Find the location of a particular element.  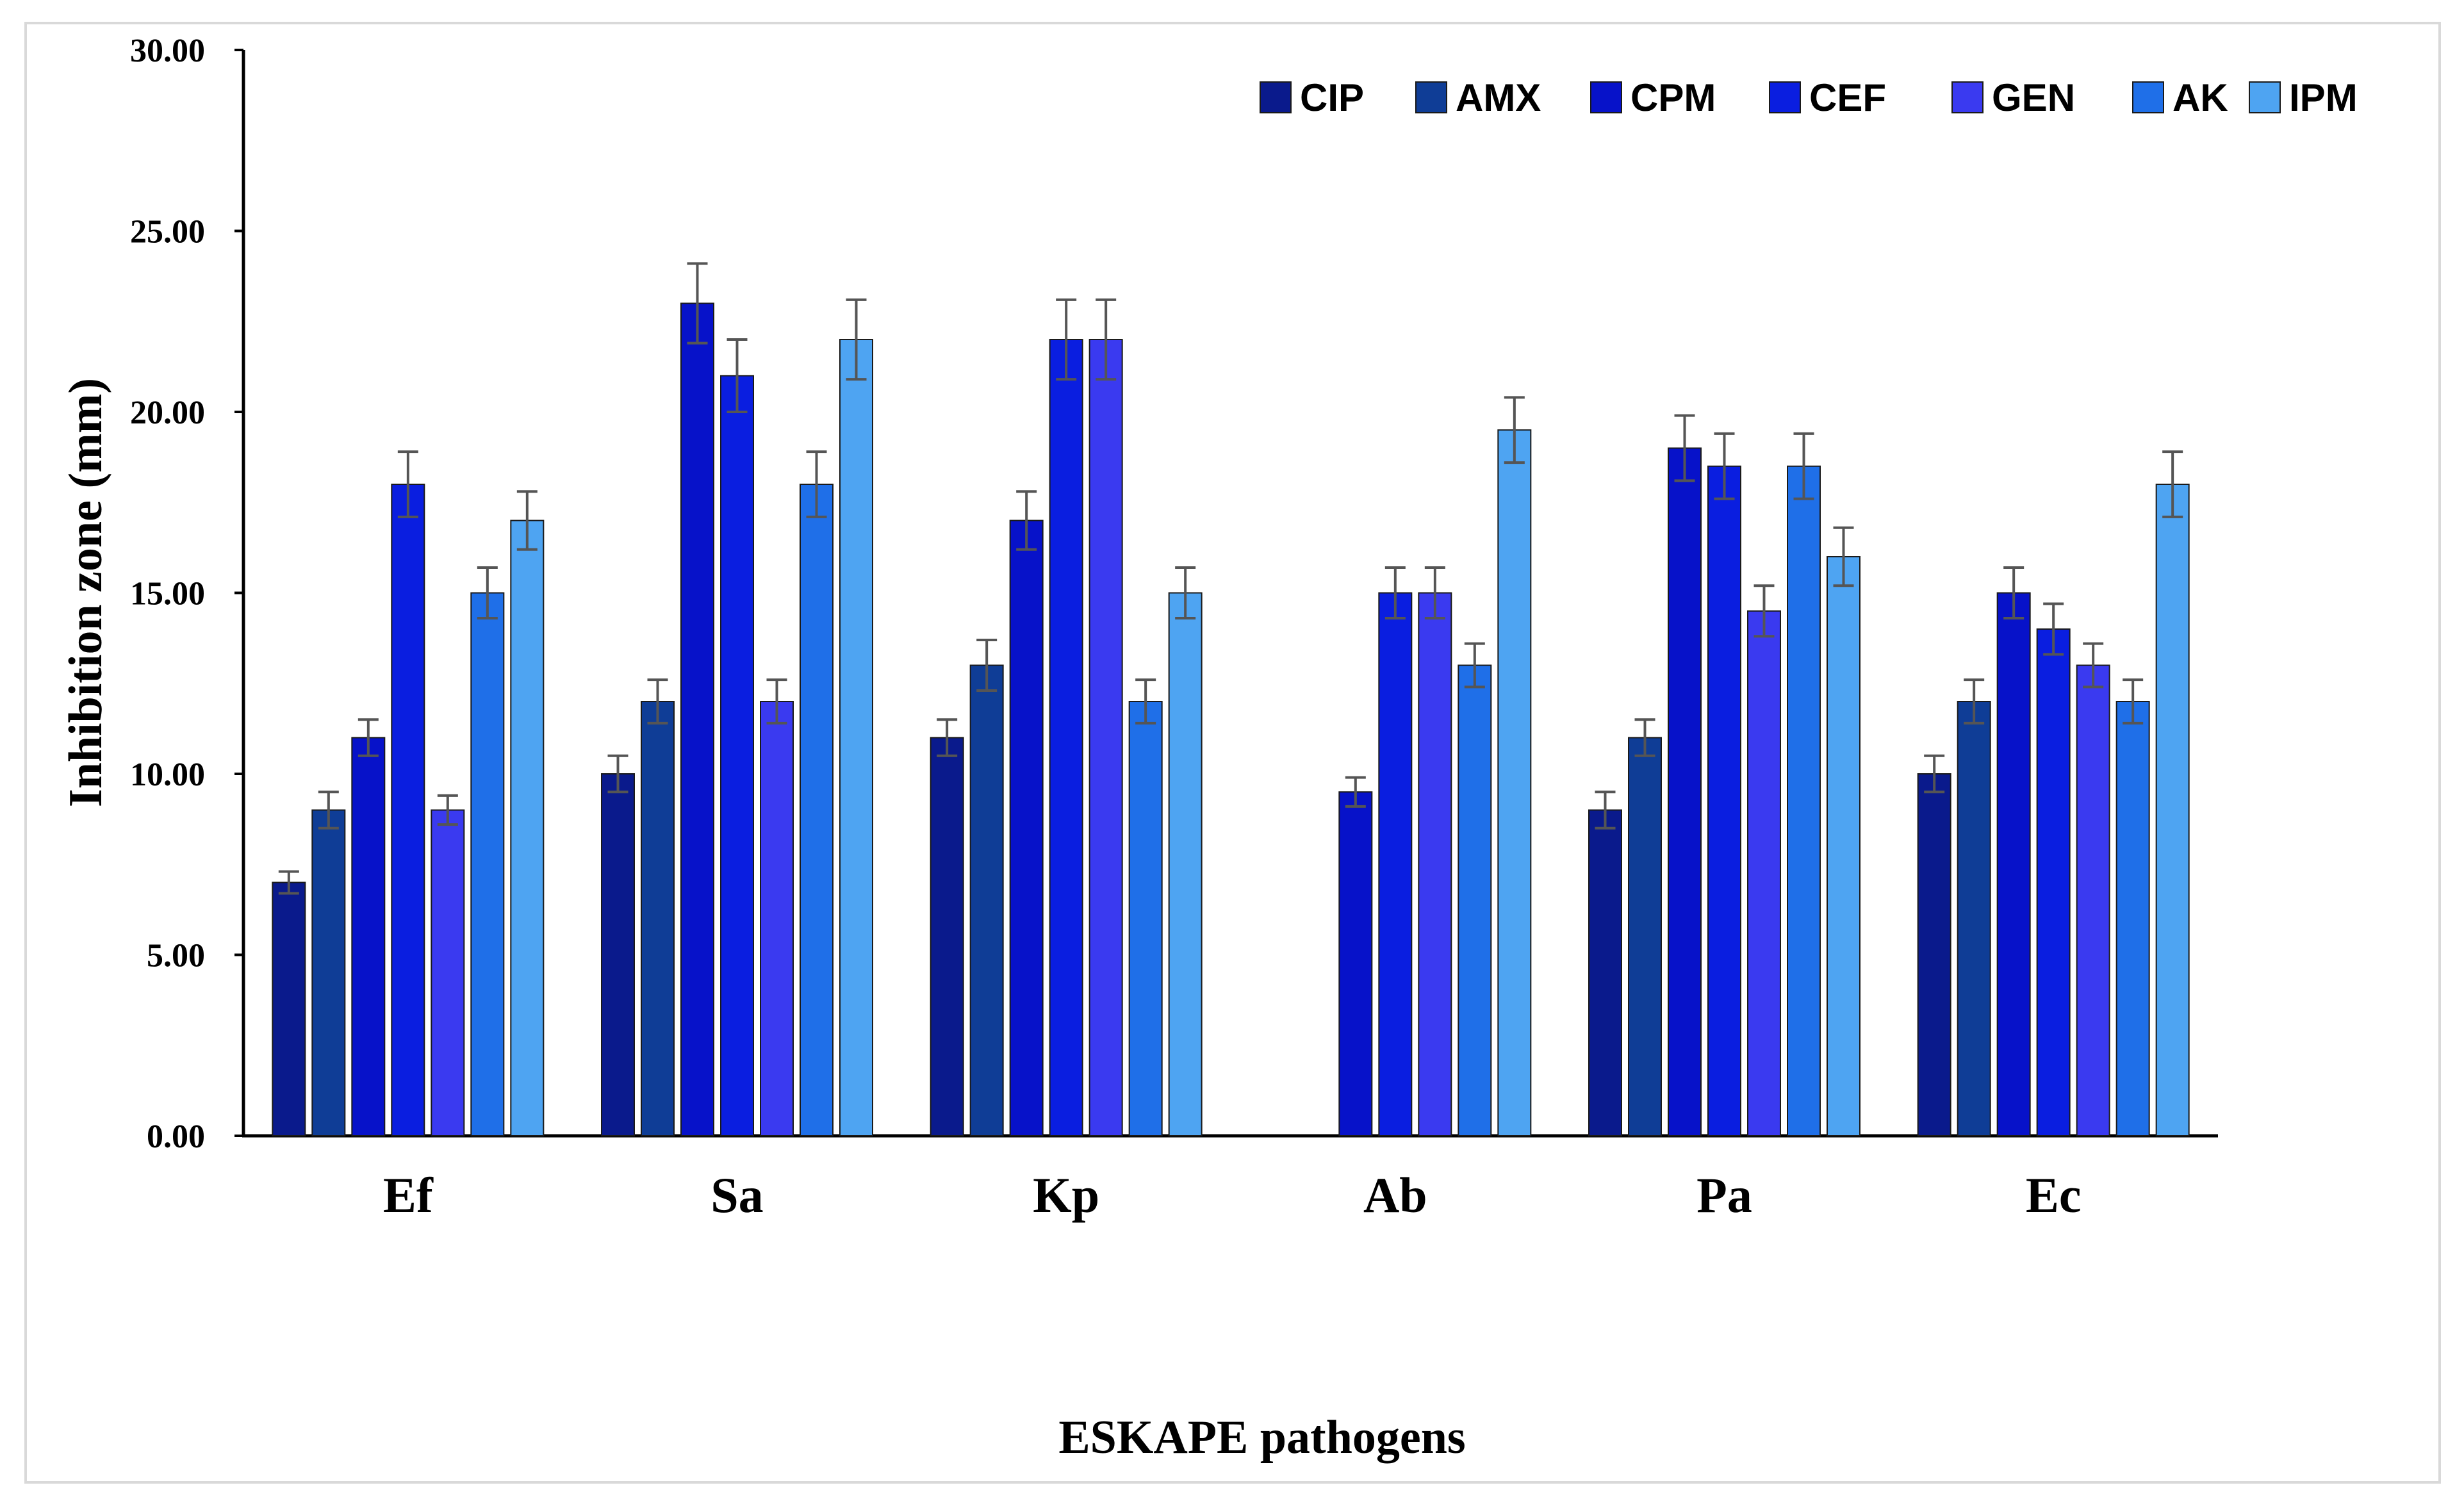

legend-label: CPM is located at coordinates (1673, 98).